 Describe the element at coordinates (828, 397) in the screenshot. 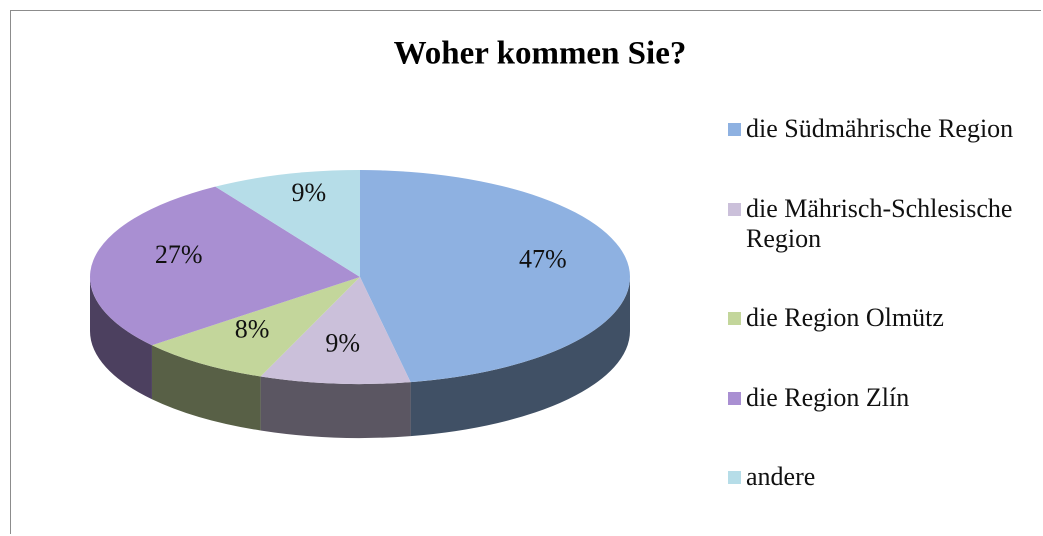

I see `legend-label: die Region Zlín` at that location.